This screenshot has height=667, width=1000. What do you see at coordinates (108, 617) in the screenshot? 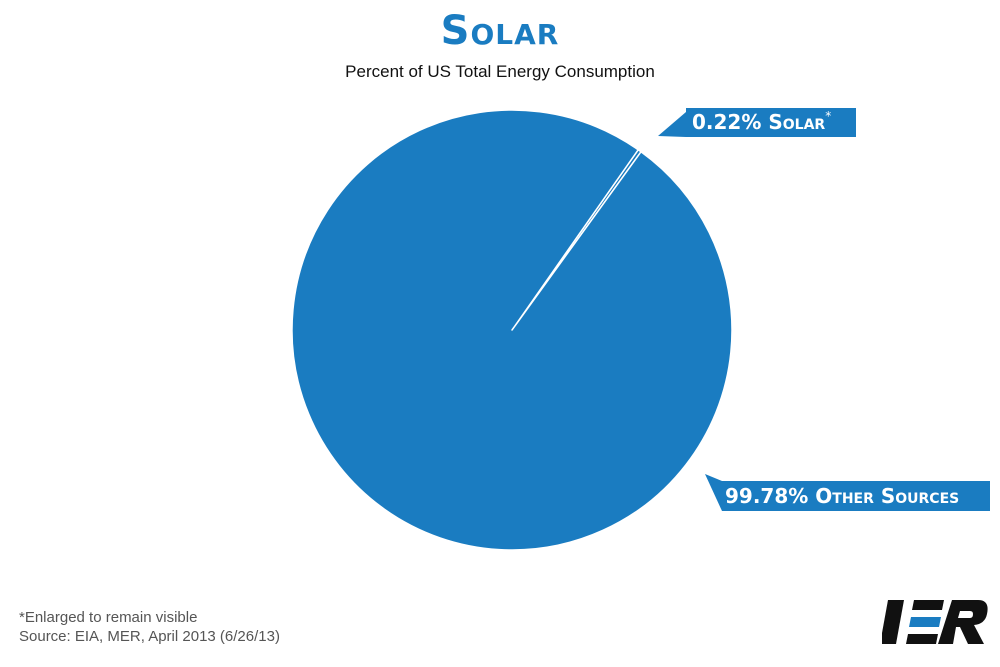
I see `enlarged-note: *Enlarged to remain visible` at bounding box center [108, 617].